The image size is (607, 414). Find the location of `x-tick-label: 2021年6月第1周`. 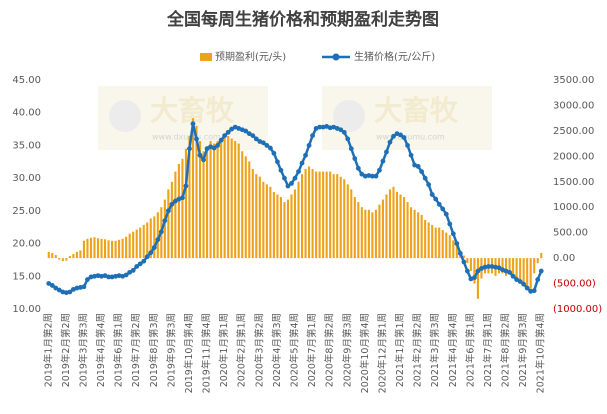

x-tick-label: 2021年6月第1周 is located at coordinates (470, 350).